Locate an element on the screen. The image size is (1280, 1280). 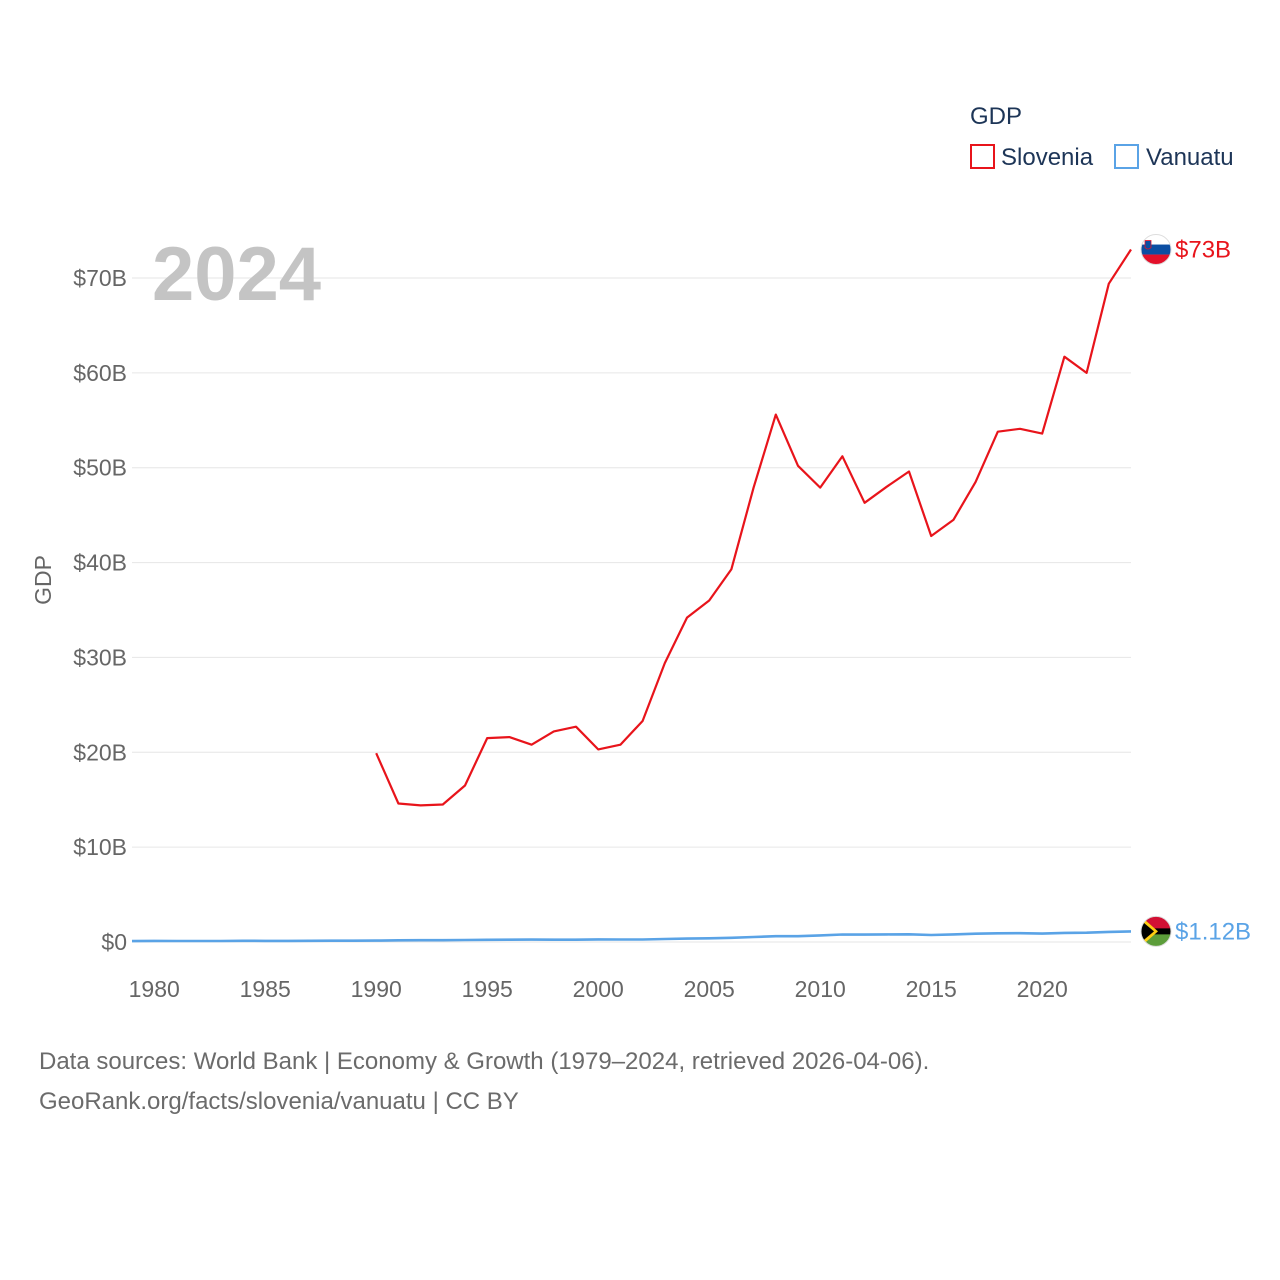
legend-label-vanuatu: Vanuatu is located at coordinates (1190, 157).